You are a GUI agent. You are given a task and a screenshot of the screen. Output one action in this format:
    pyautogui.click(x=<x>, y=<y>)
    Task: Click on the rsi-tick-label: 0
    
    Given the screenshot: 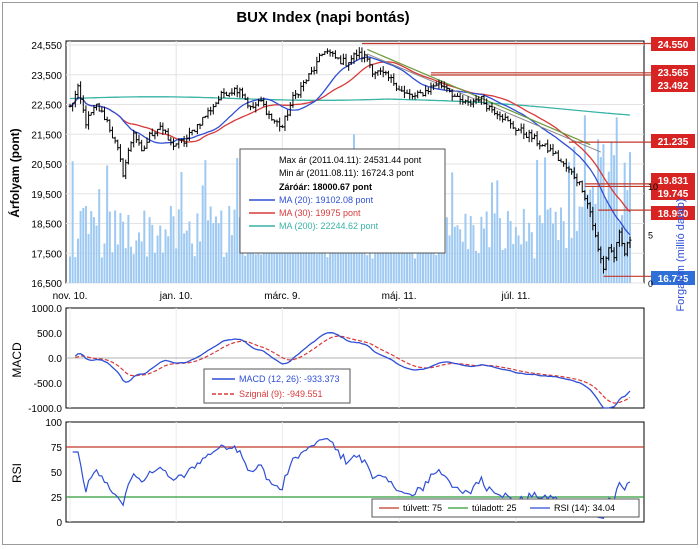 What is the action you would take?
    pyautogui.click(x=59, y=523)
    